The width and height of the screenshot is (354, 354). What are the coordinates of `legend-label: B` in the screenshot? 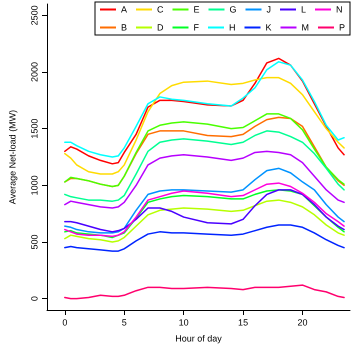 It's located at (124, 27).